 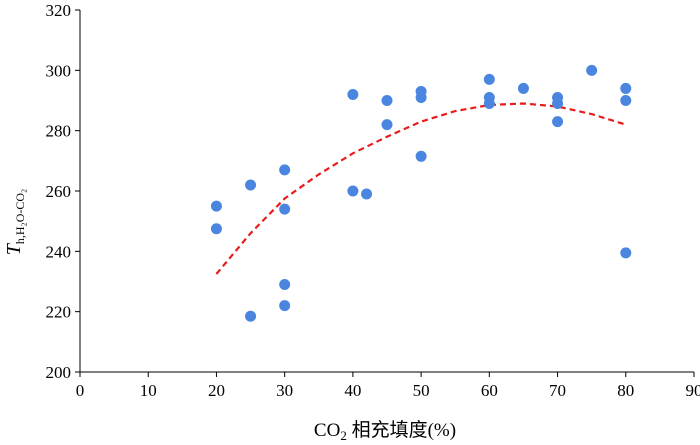 What do you see at coordinates (385, 429) in the screenshot?
I see `x-axis-title: CO2 相充填度(%)` at bounding box center [385, 429].